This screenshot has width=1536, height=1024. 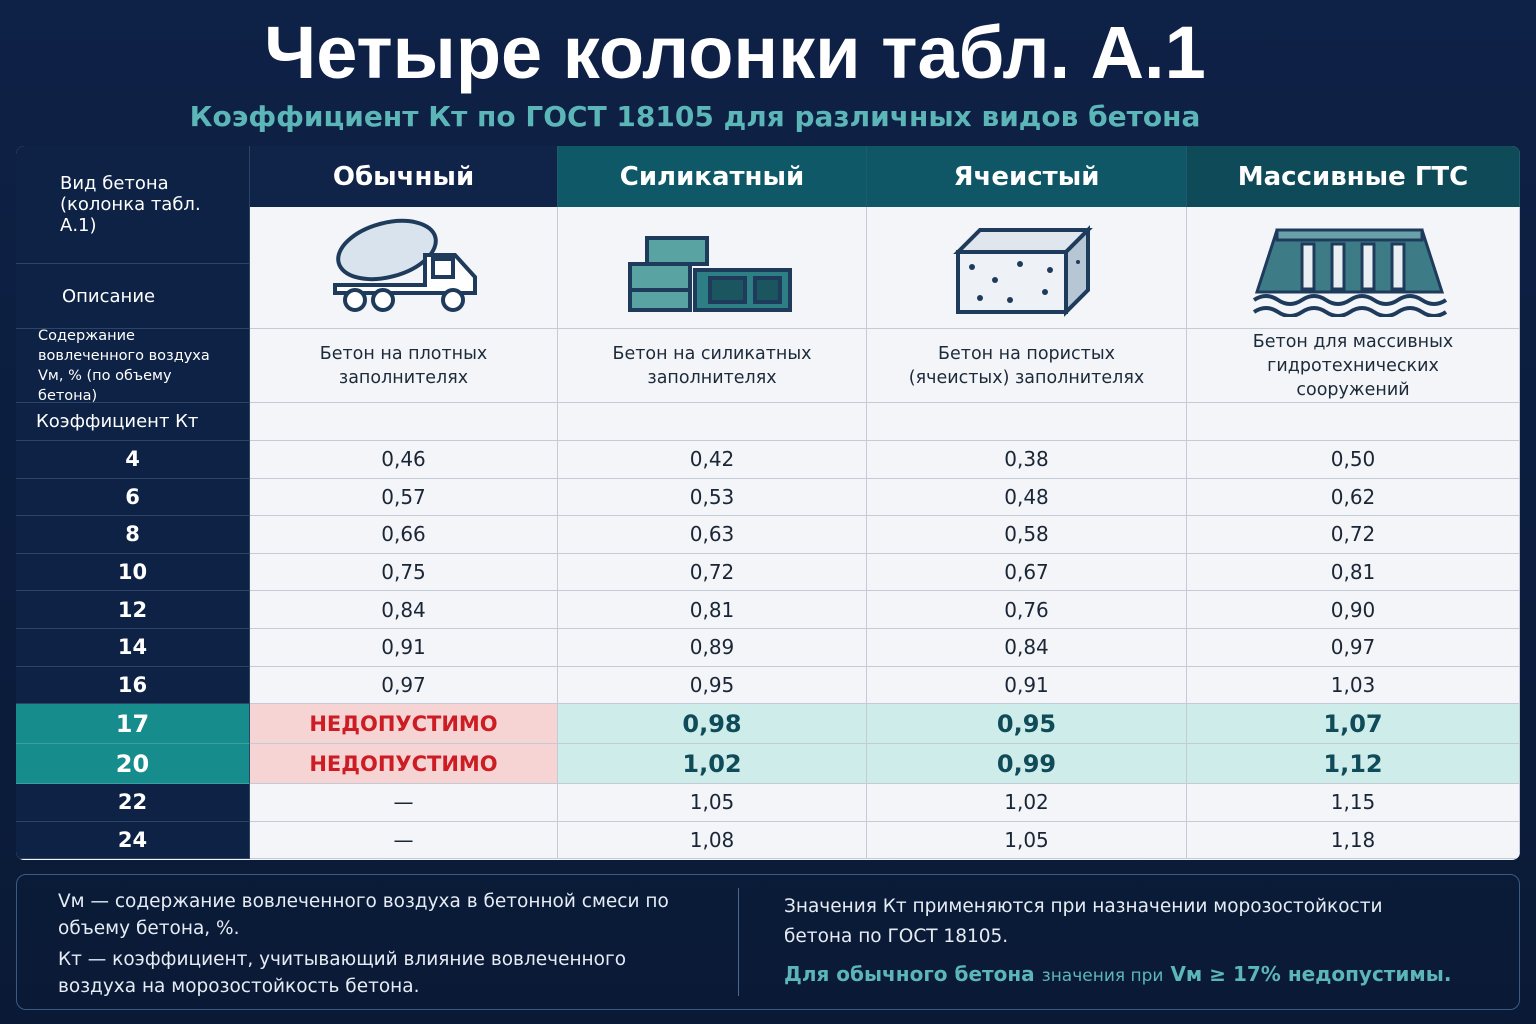 I want to click on value: 1,07, so click(x=1353, y=724).